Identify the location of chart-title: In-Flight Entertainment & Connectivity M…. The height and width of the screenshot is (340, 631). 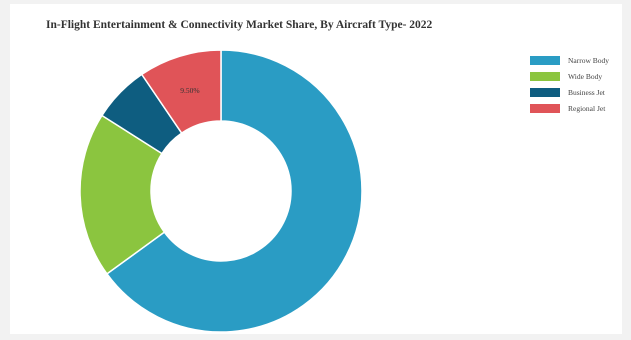
(239, 25).